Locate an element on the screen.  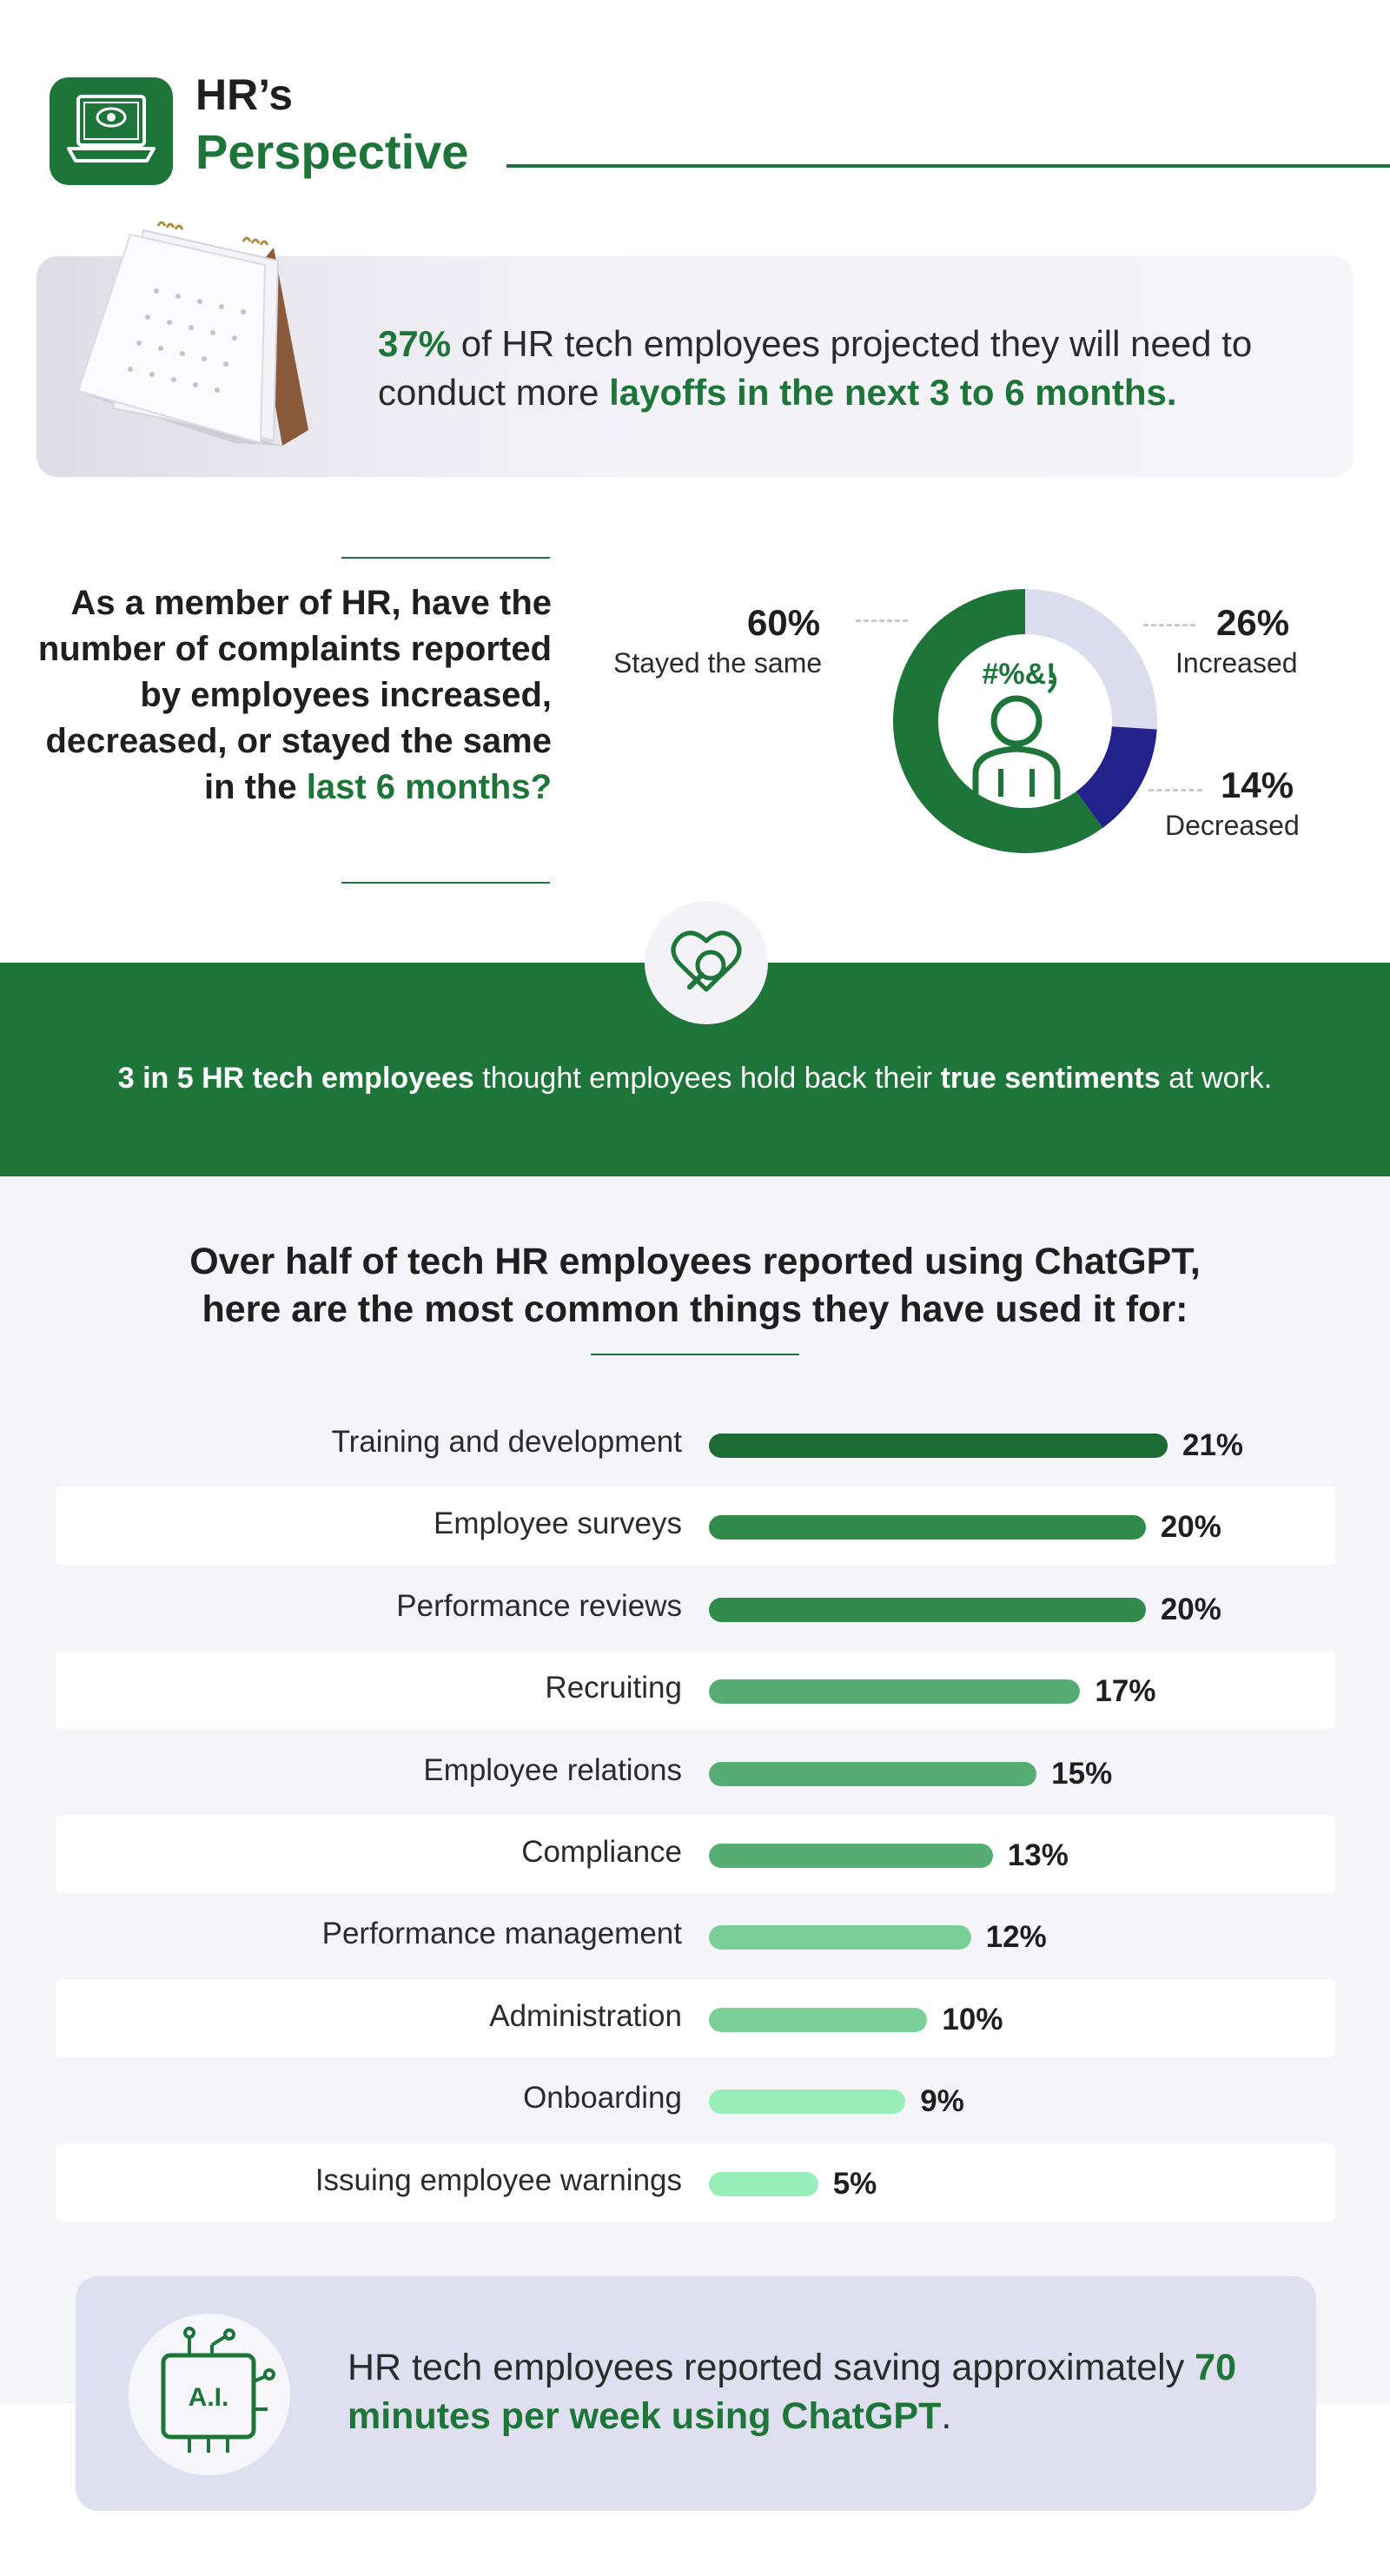
layoffs-stat: 37% is located at coordinates (415, 343).